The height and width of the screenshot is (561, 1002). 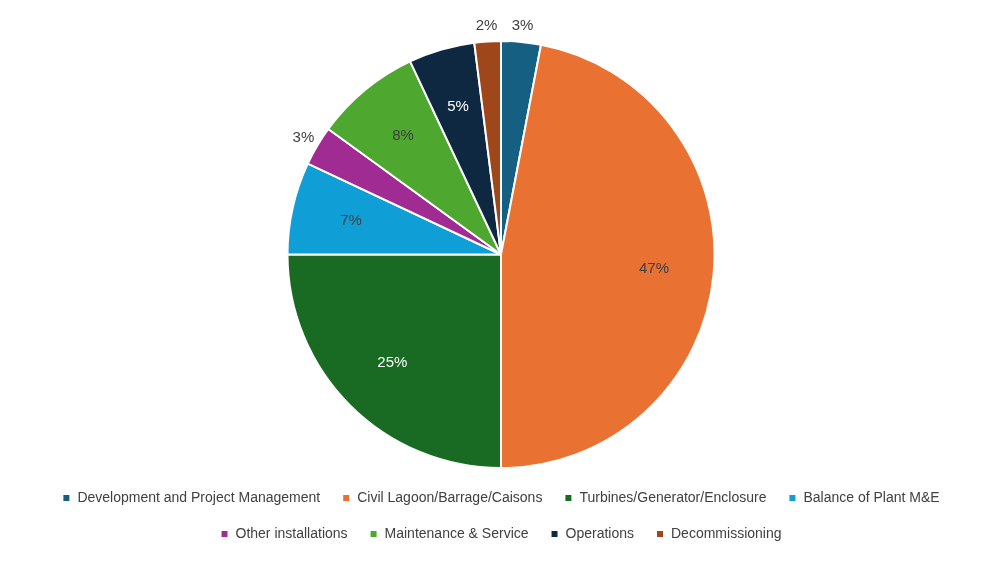 I want to click on data-label: 2%, so click(x=486, y=24).